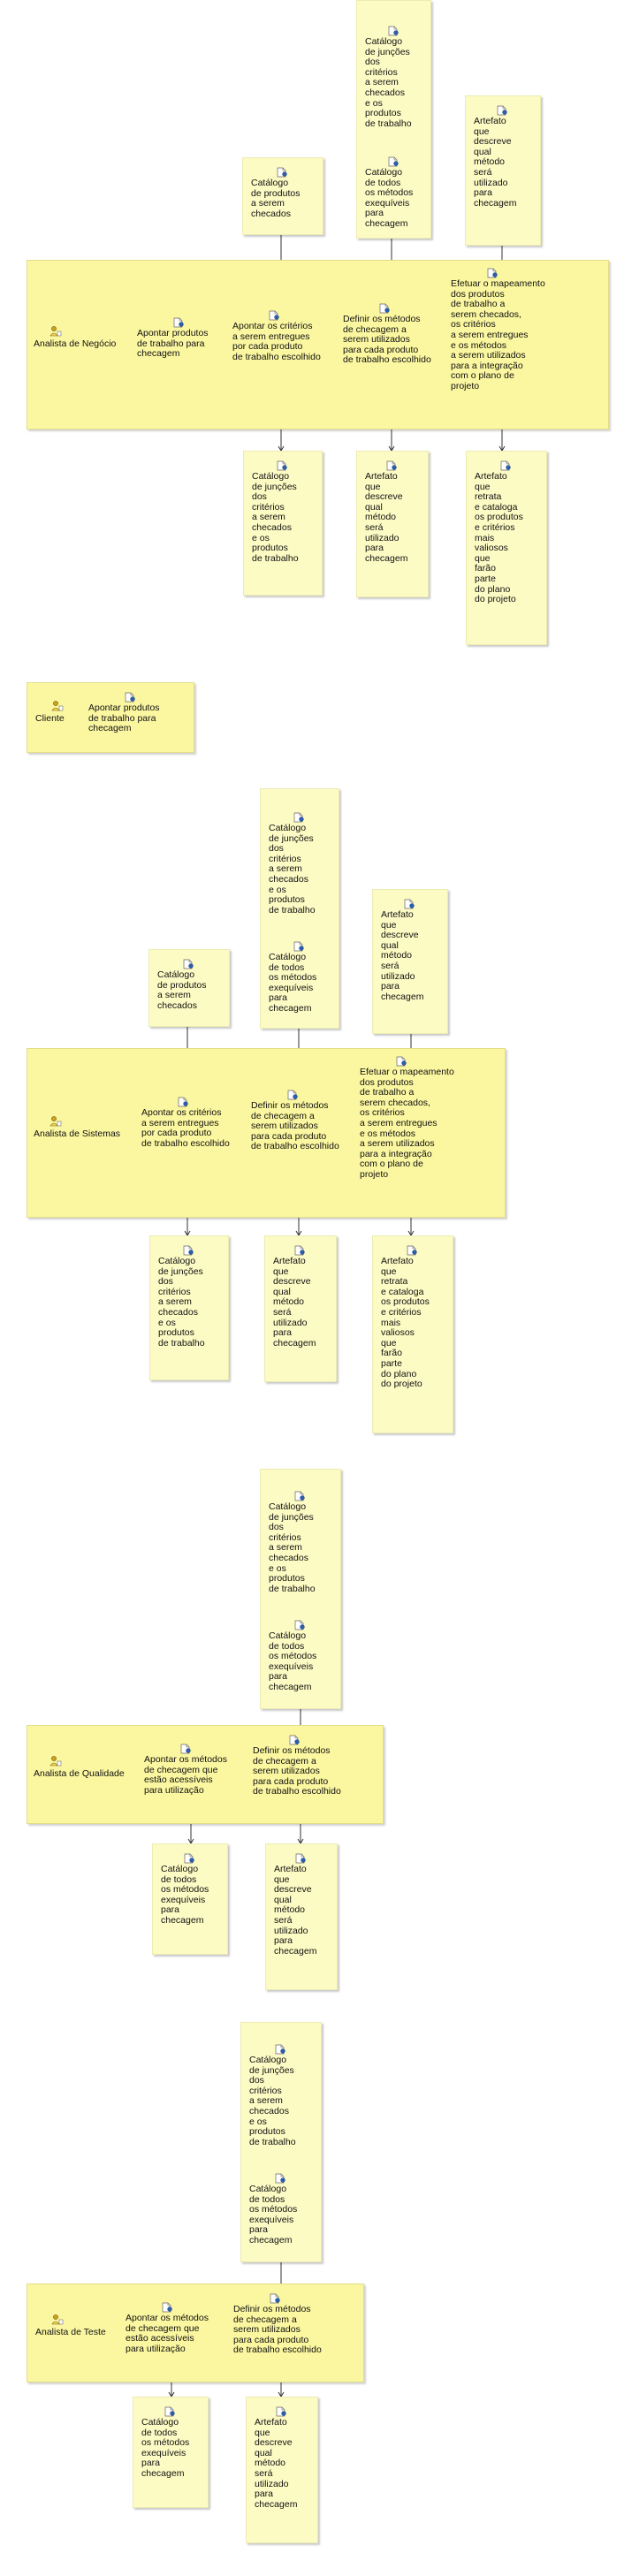 The image size is (624, 2576). Describe the element at coordinates (170, 2411) in the screenshot. I see `note-out-cat-metodos-5-doc-icon` at that location.